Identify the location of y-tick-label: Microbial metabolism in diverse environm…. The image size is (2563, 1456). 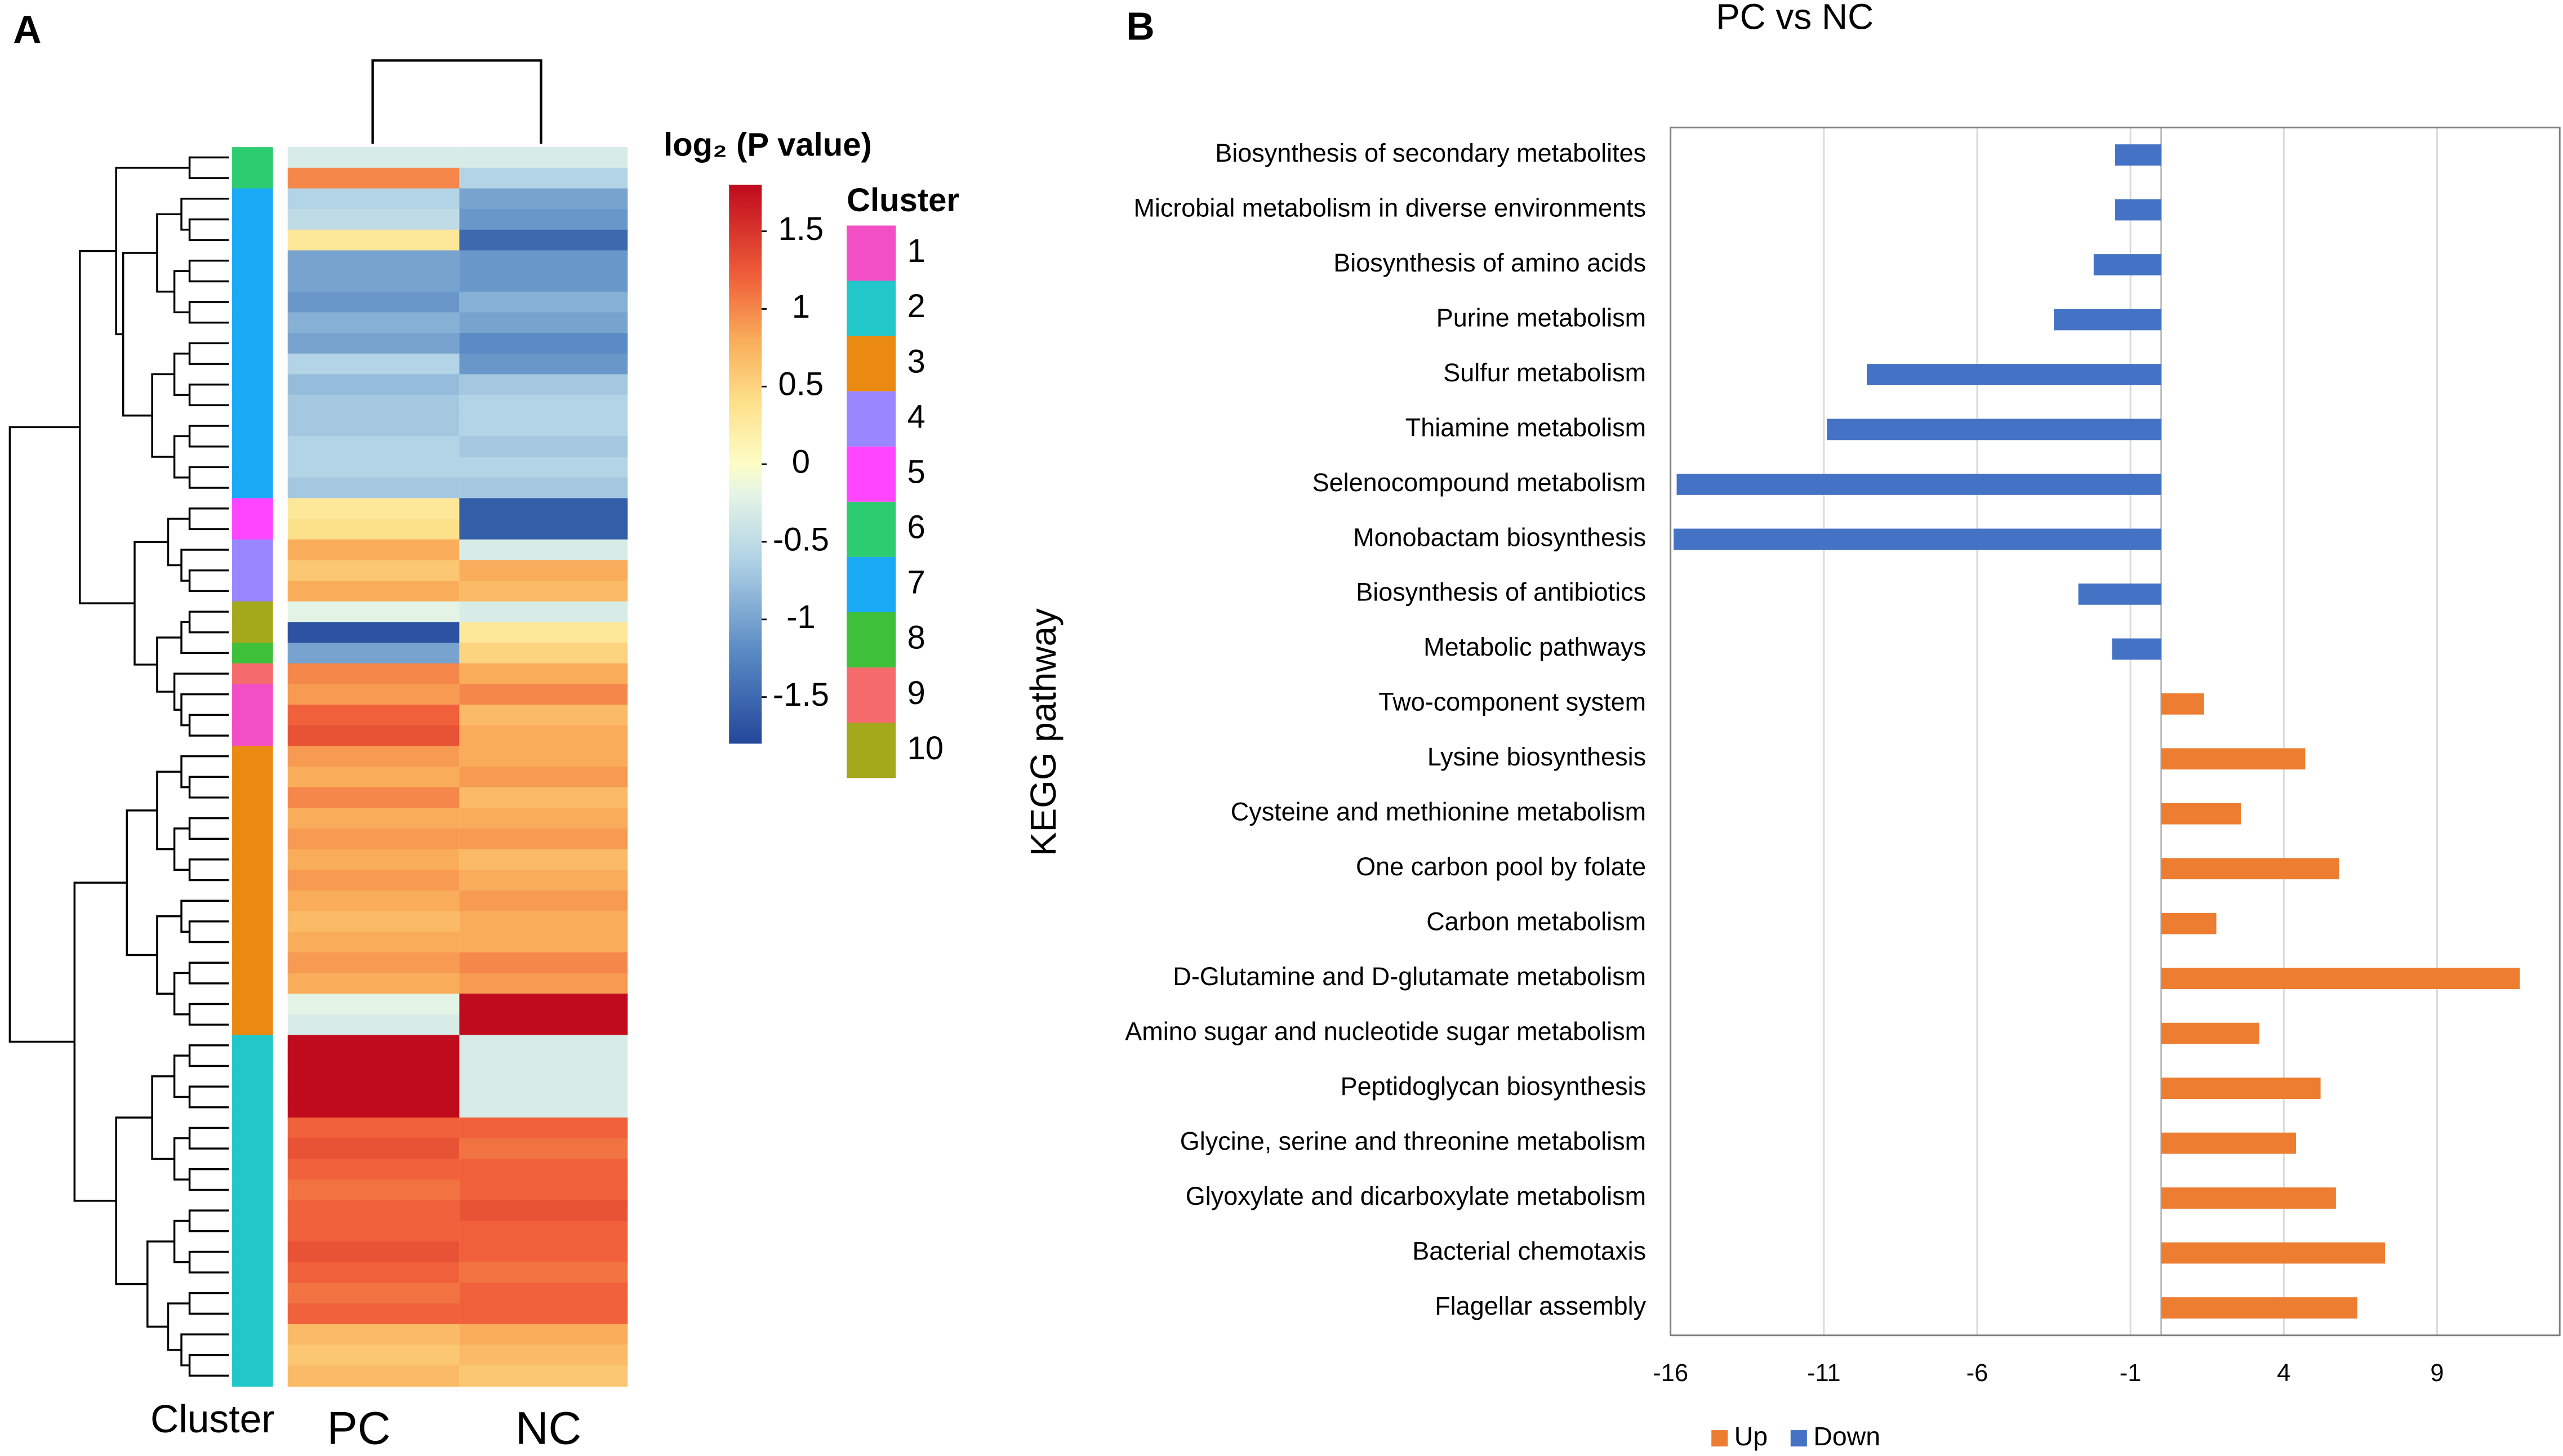
(1389, 208).